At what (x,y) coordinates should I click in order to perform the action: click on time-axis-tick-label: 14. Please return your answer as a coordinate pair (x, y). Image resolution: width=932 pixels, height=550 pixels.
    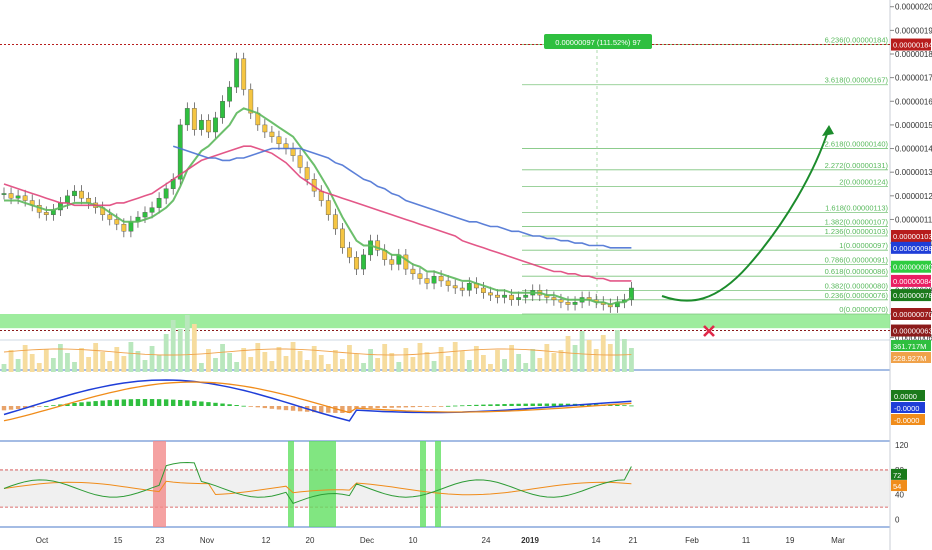
    Looking at the image, I should click on (596, 540).